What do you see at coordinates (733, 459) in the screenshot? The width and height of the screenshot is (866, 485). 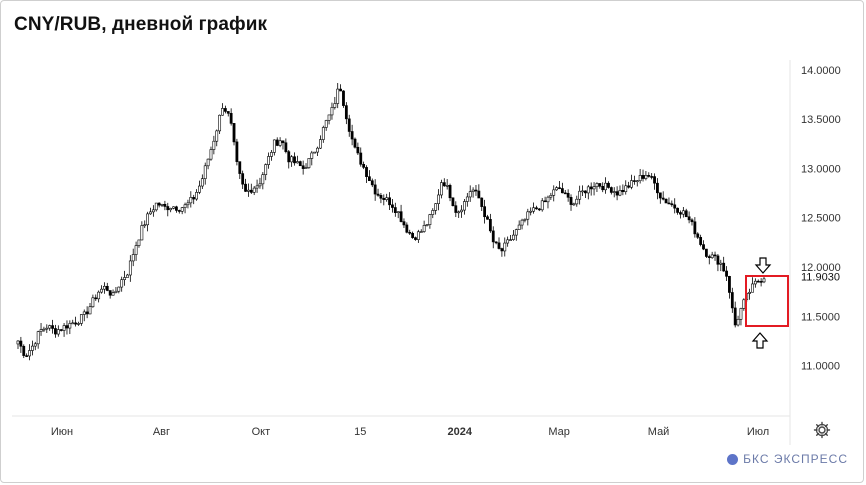 I see `brand-icon` at bounding box center [733, 459].